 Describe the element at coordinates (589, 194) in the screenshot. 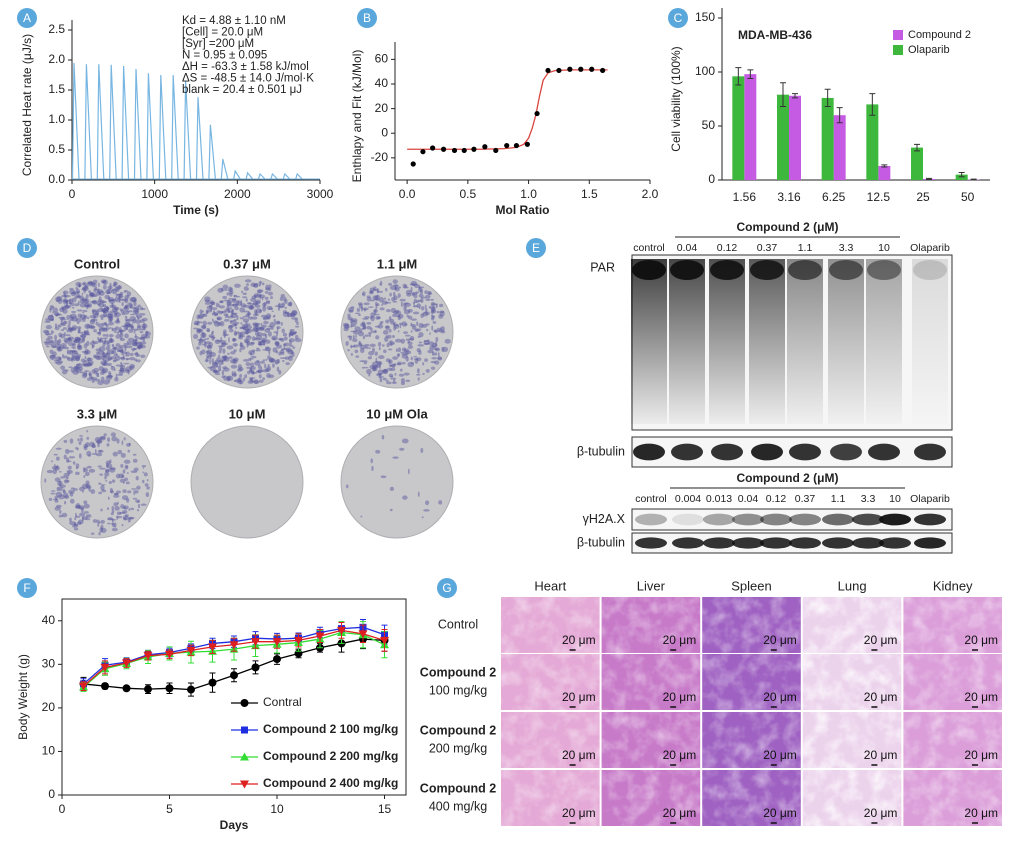

I see `x-tick-label: 1.5` at that location.